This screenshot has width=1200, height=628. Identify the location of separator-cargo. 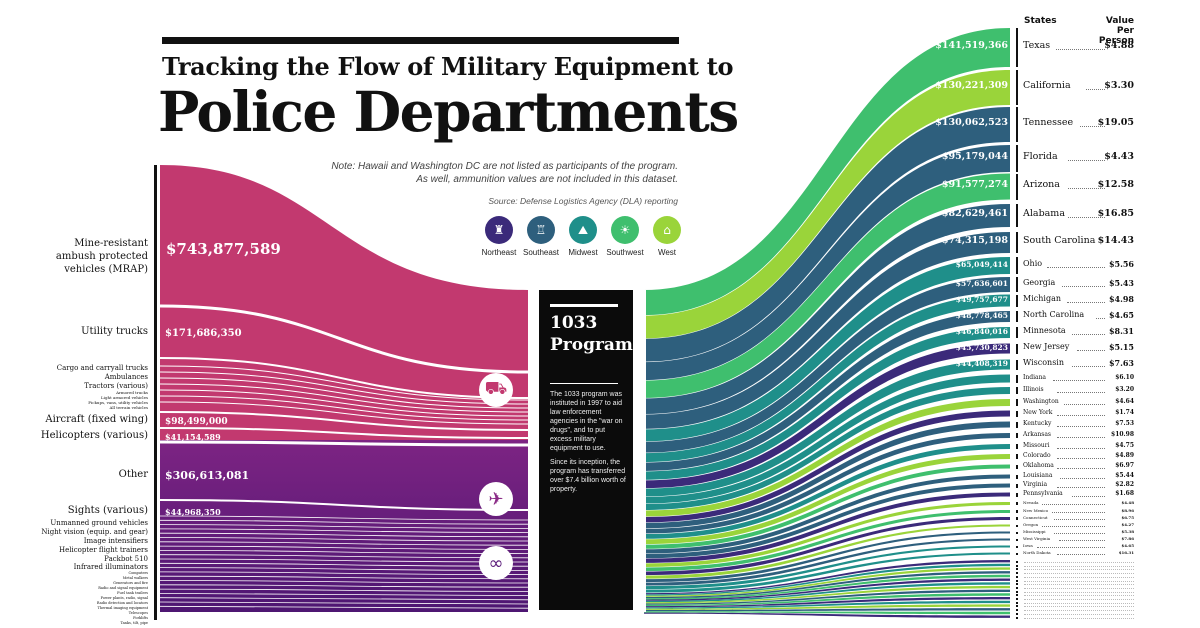
(344, 378).